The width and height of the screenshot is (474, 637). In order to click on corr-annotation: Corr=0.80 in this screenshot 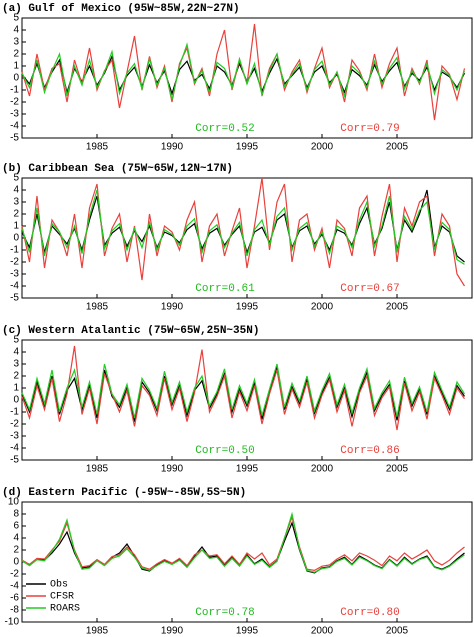, I will do `click(369, 613)`.